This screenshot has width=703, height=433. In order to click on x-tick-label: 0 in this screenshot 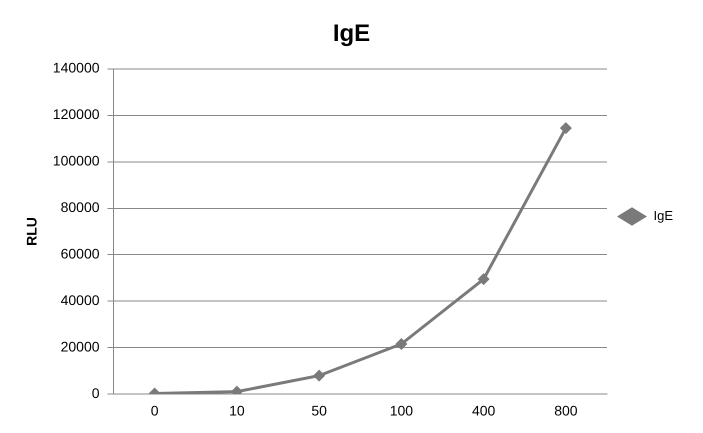, I will do `click(154, 410)`.